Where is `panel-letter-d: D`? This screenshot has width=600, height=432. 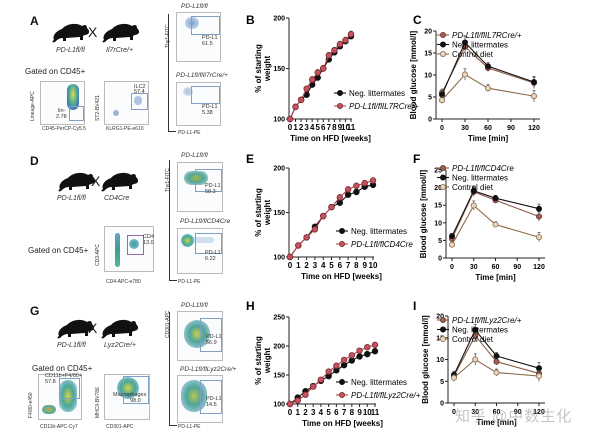 panel-letter-d: D is located at coordinates (34, 161).